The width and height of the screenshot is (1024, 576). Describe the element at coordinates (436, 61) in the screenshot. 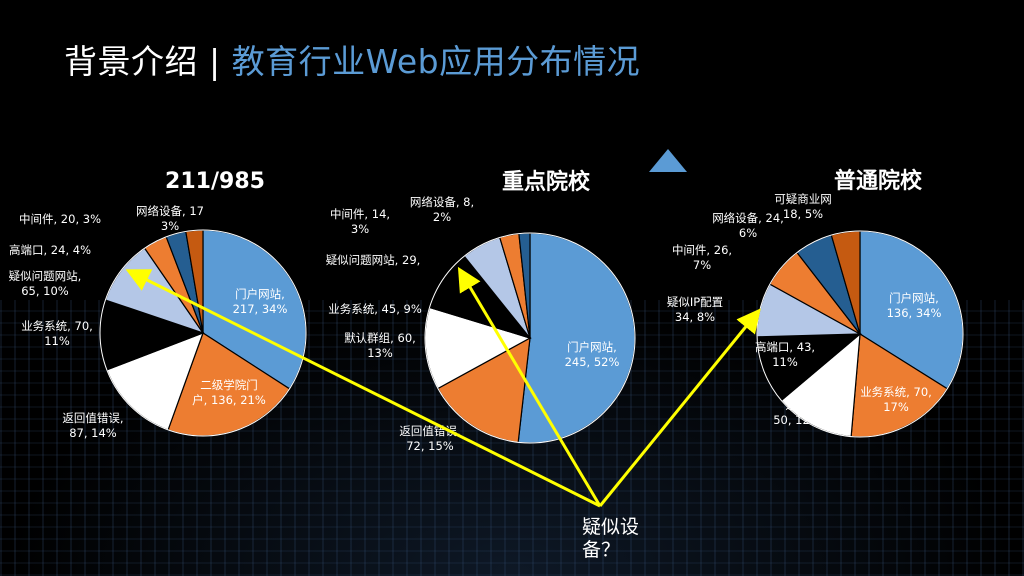

I see `title-subtitle: 教育行业Web应用分布情况` at that location.